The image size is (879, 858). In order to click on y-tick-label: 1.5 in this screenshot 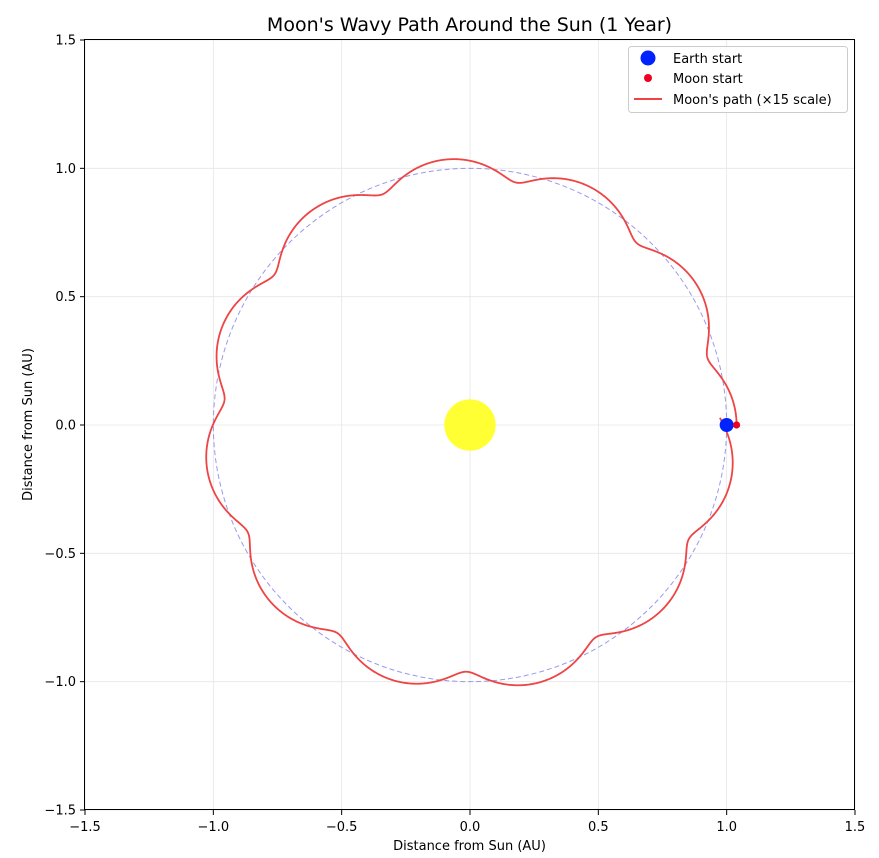, I will do `click(65, 41)`.